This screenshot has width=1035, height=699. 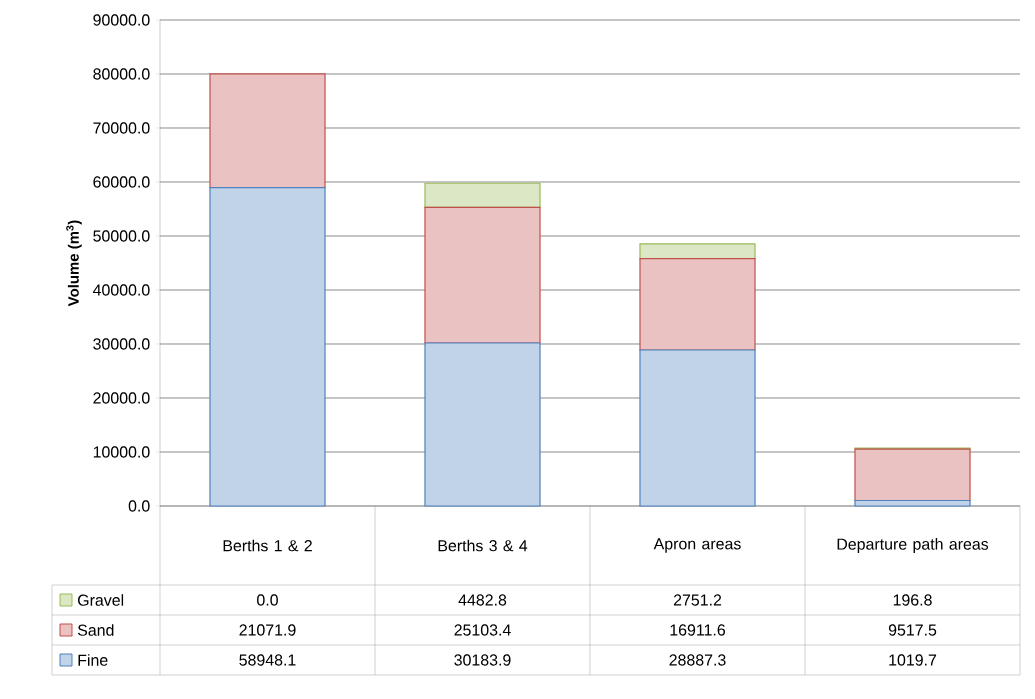 I want to click on data-label: 2751.2, so click(x=697, y=600).